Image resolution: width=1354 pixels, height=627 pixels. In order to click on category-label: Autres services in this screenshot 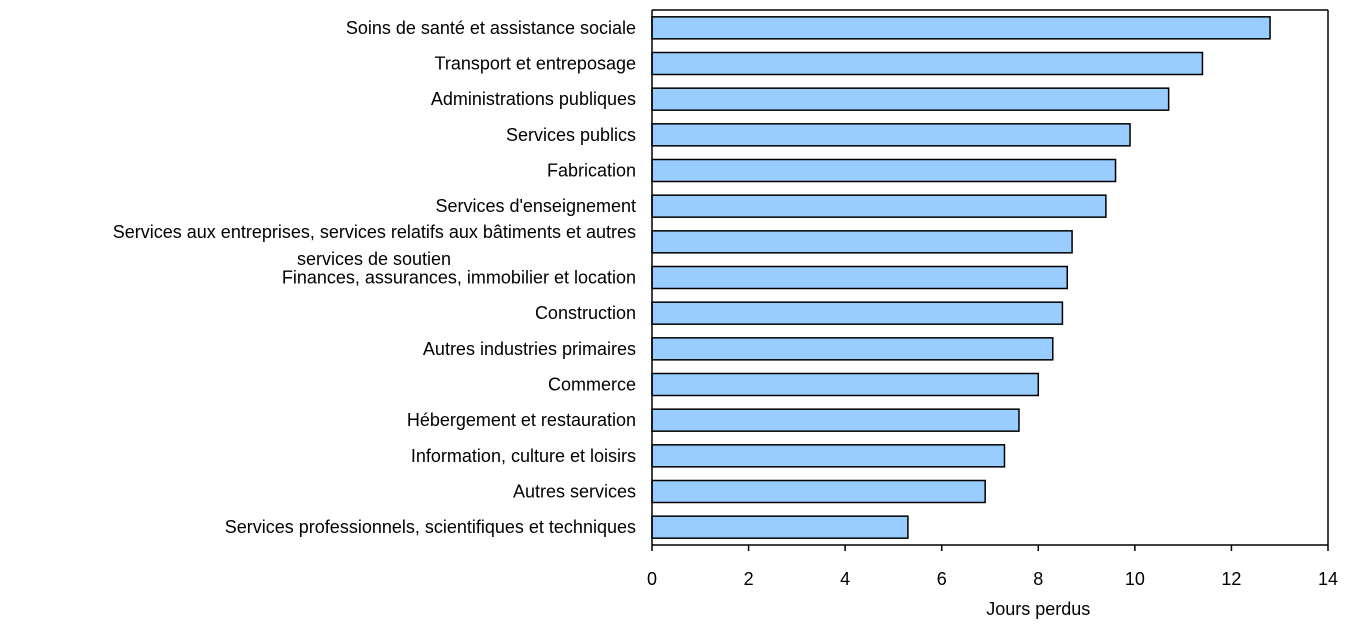, I will do `click(574, 492)`.